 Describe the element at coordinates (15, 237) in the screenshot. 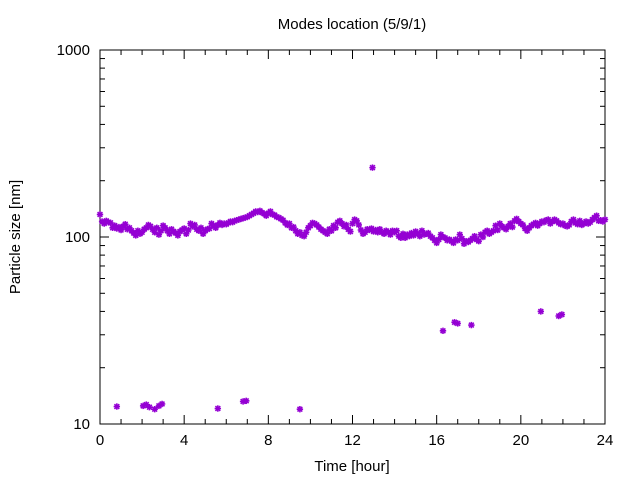

I see `y-axis-label: Particle size [nm]` at that location.